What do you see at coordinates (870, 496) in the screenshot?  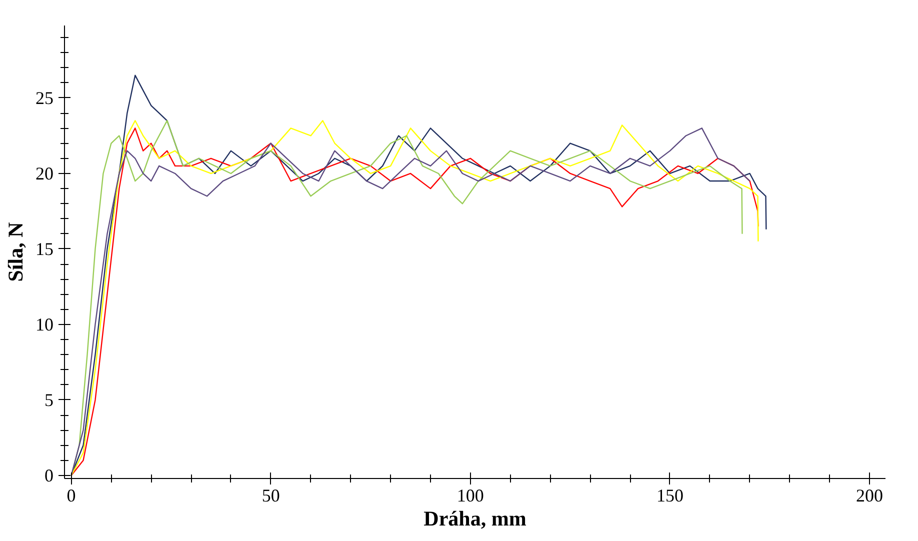 I see `x-tick-label: 200` at bounding box center [870, 496].